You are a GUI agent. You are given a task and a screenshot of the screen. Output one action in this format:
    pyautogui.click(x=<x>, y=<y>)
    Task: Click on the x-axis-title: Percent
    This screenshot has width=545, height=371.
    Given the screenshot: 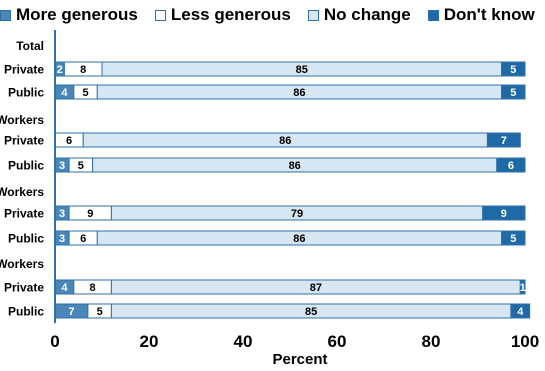 What is the action you would take?
    pyautogui.click(x=299, y=359)
    